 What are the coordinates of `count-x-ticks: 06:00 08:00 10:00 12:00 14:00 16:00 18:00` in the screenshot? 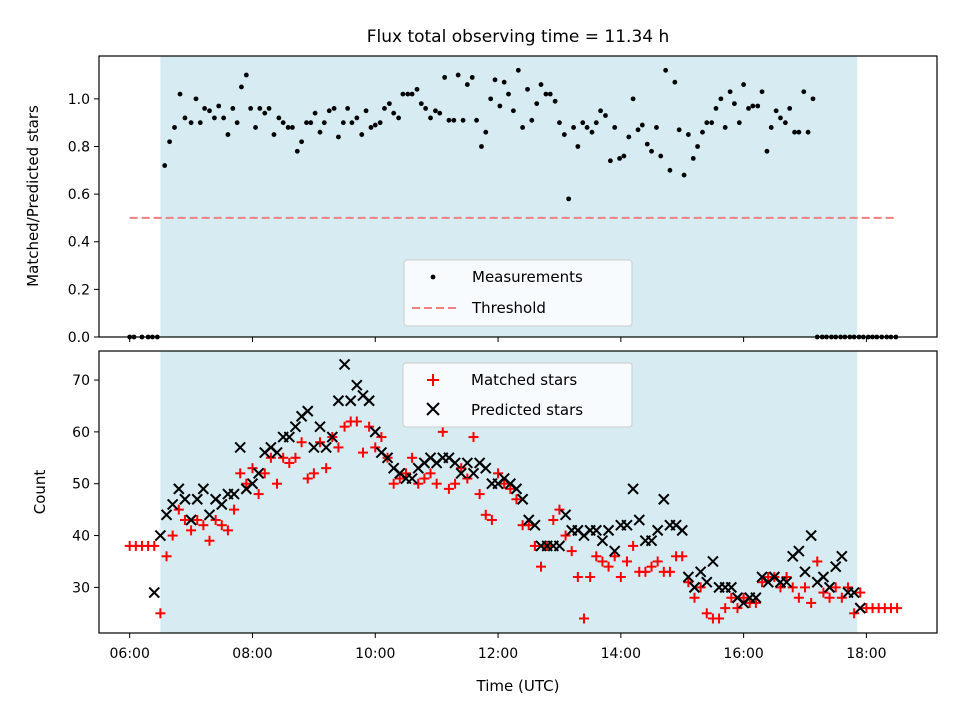 It's located at (498, 647).